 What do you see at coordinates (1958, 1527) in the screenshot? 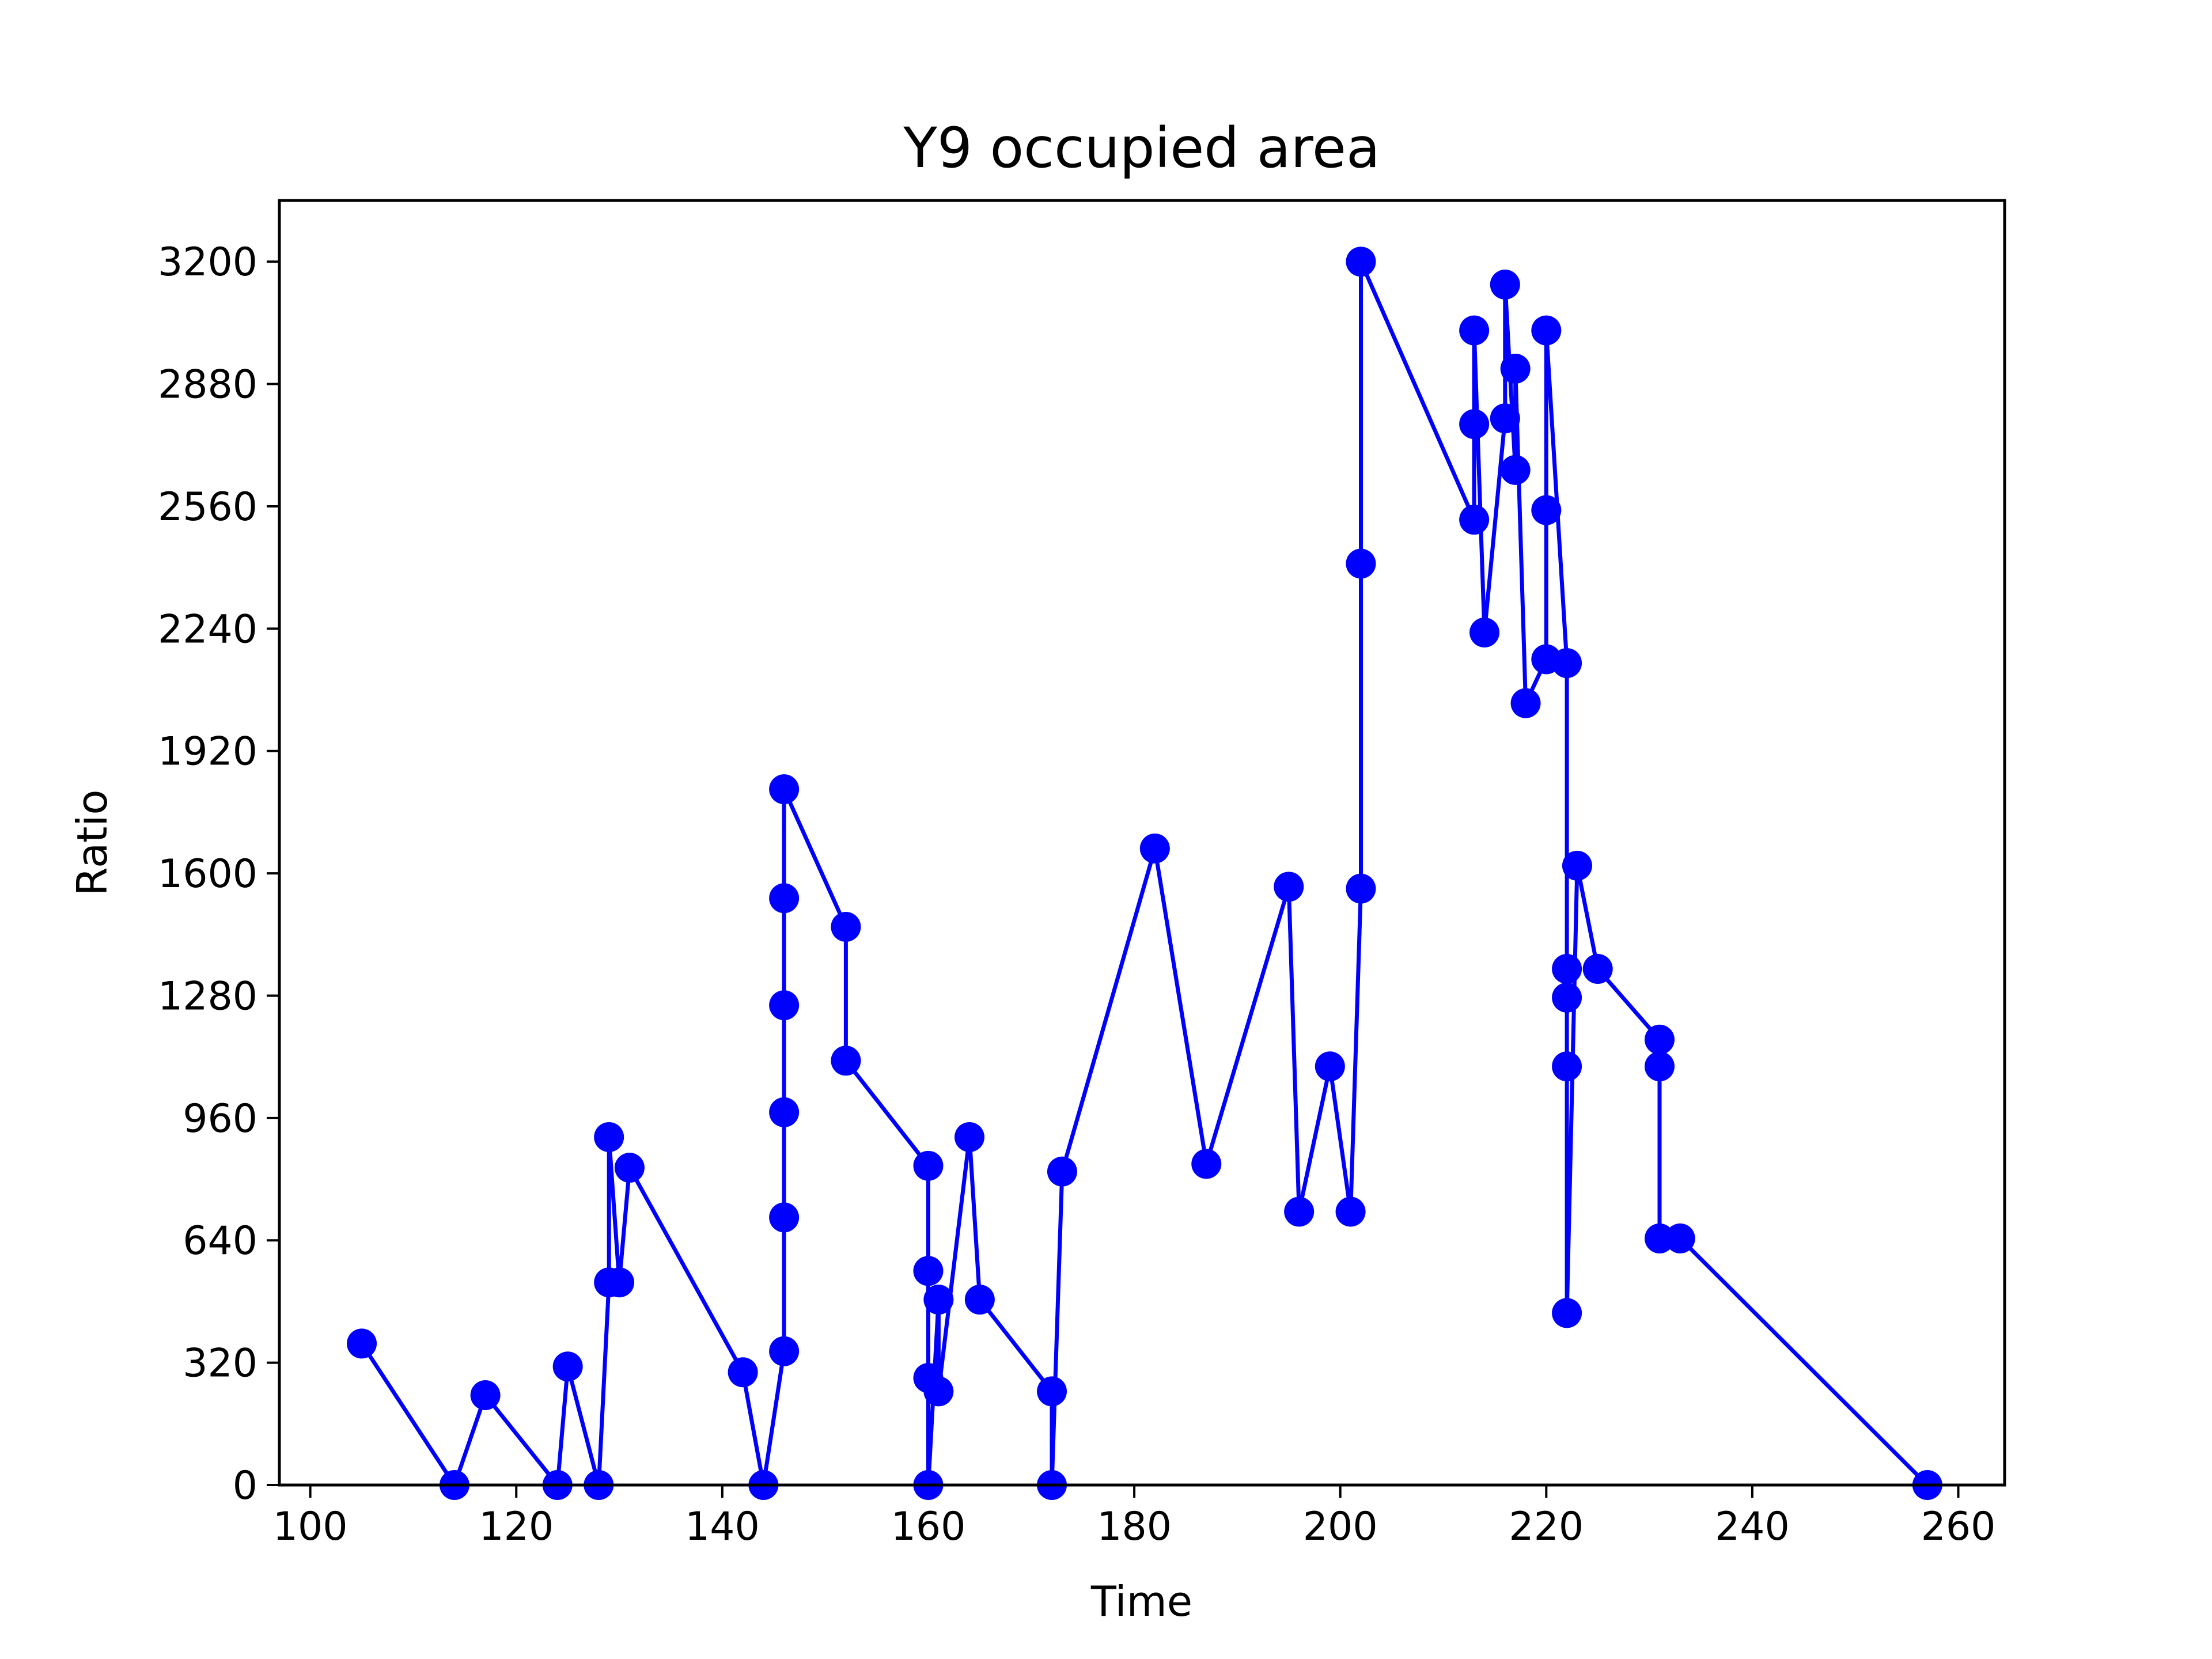
I see `x-tick-label: 260` at bounding box center [1958, 1527].